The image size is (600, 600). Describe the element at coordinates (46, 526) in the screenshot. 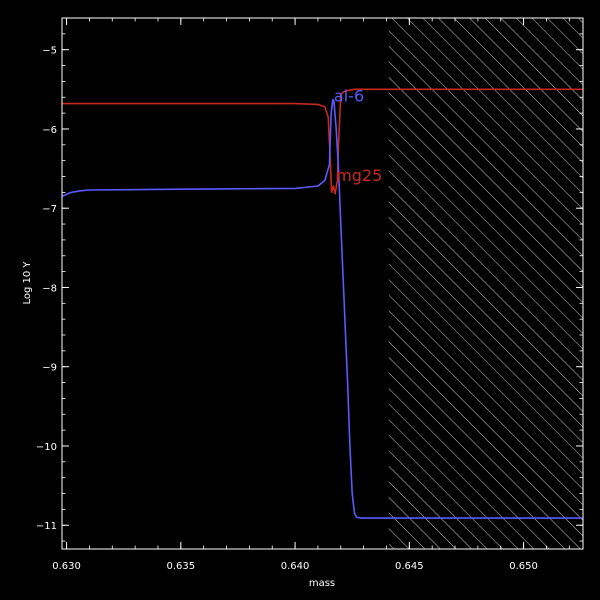

I see `y-tick-label: −11` at that location.